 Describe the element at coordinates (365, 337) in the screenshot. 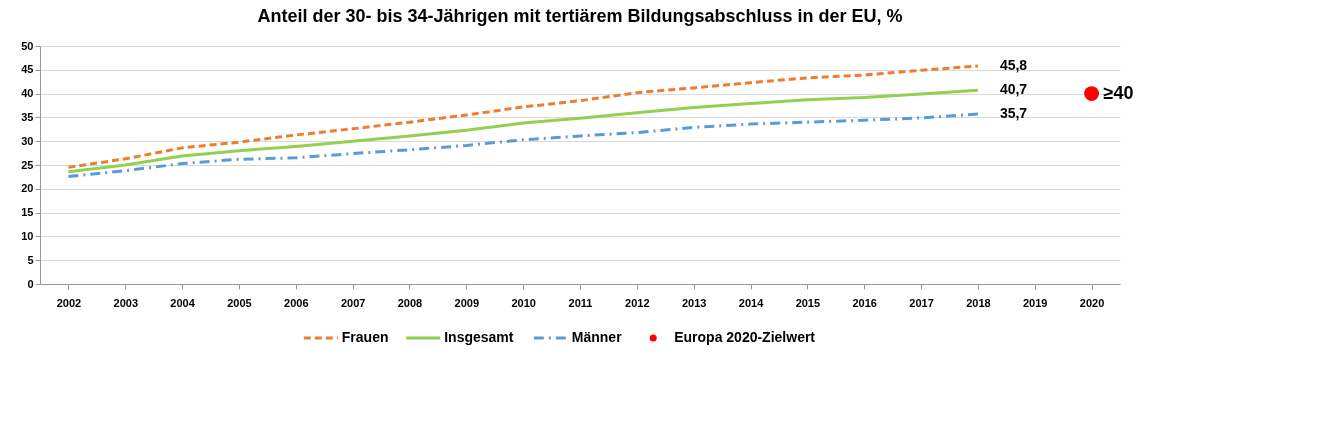

I see `legend-label: Frauen` at that location.